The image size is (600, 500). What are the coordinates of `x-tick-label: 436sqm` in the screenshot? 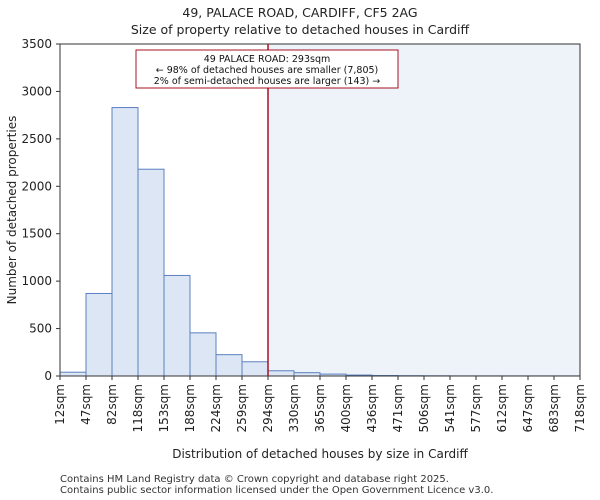 It's located at (372, 408).